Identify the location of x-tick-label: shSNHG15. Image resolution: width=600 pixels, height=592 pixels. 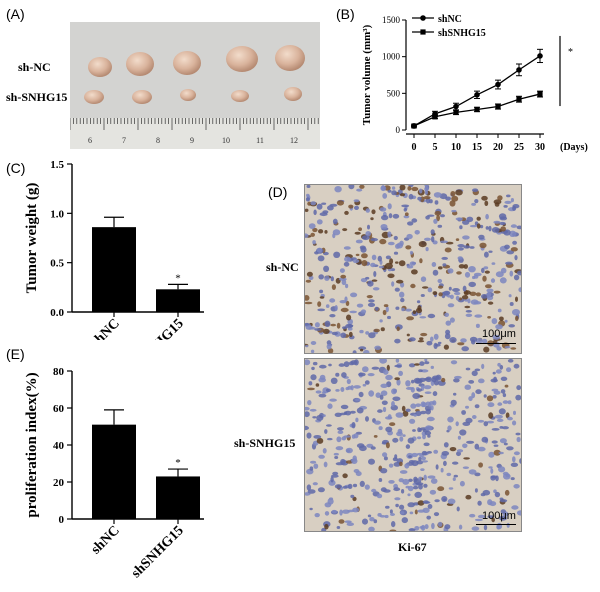
(158, 328).